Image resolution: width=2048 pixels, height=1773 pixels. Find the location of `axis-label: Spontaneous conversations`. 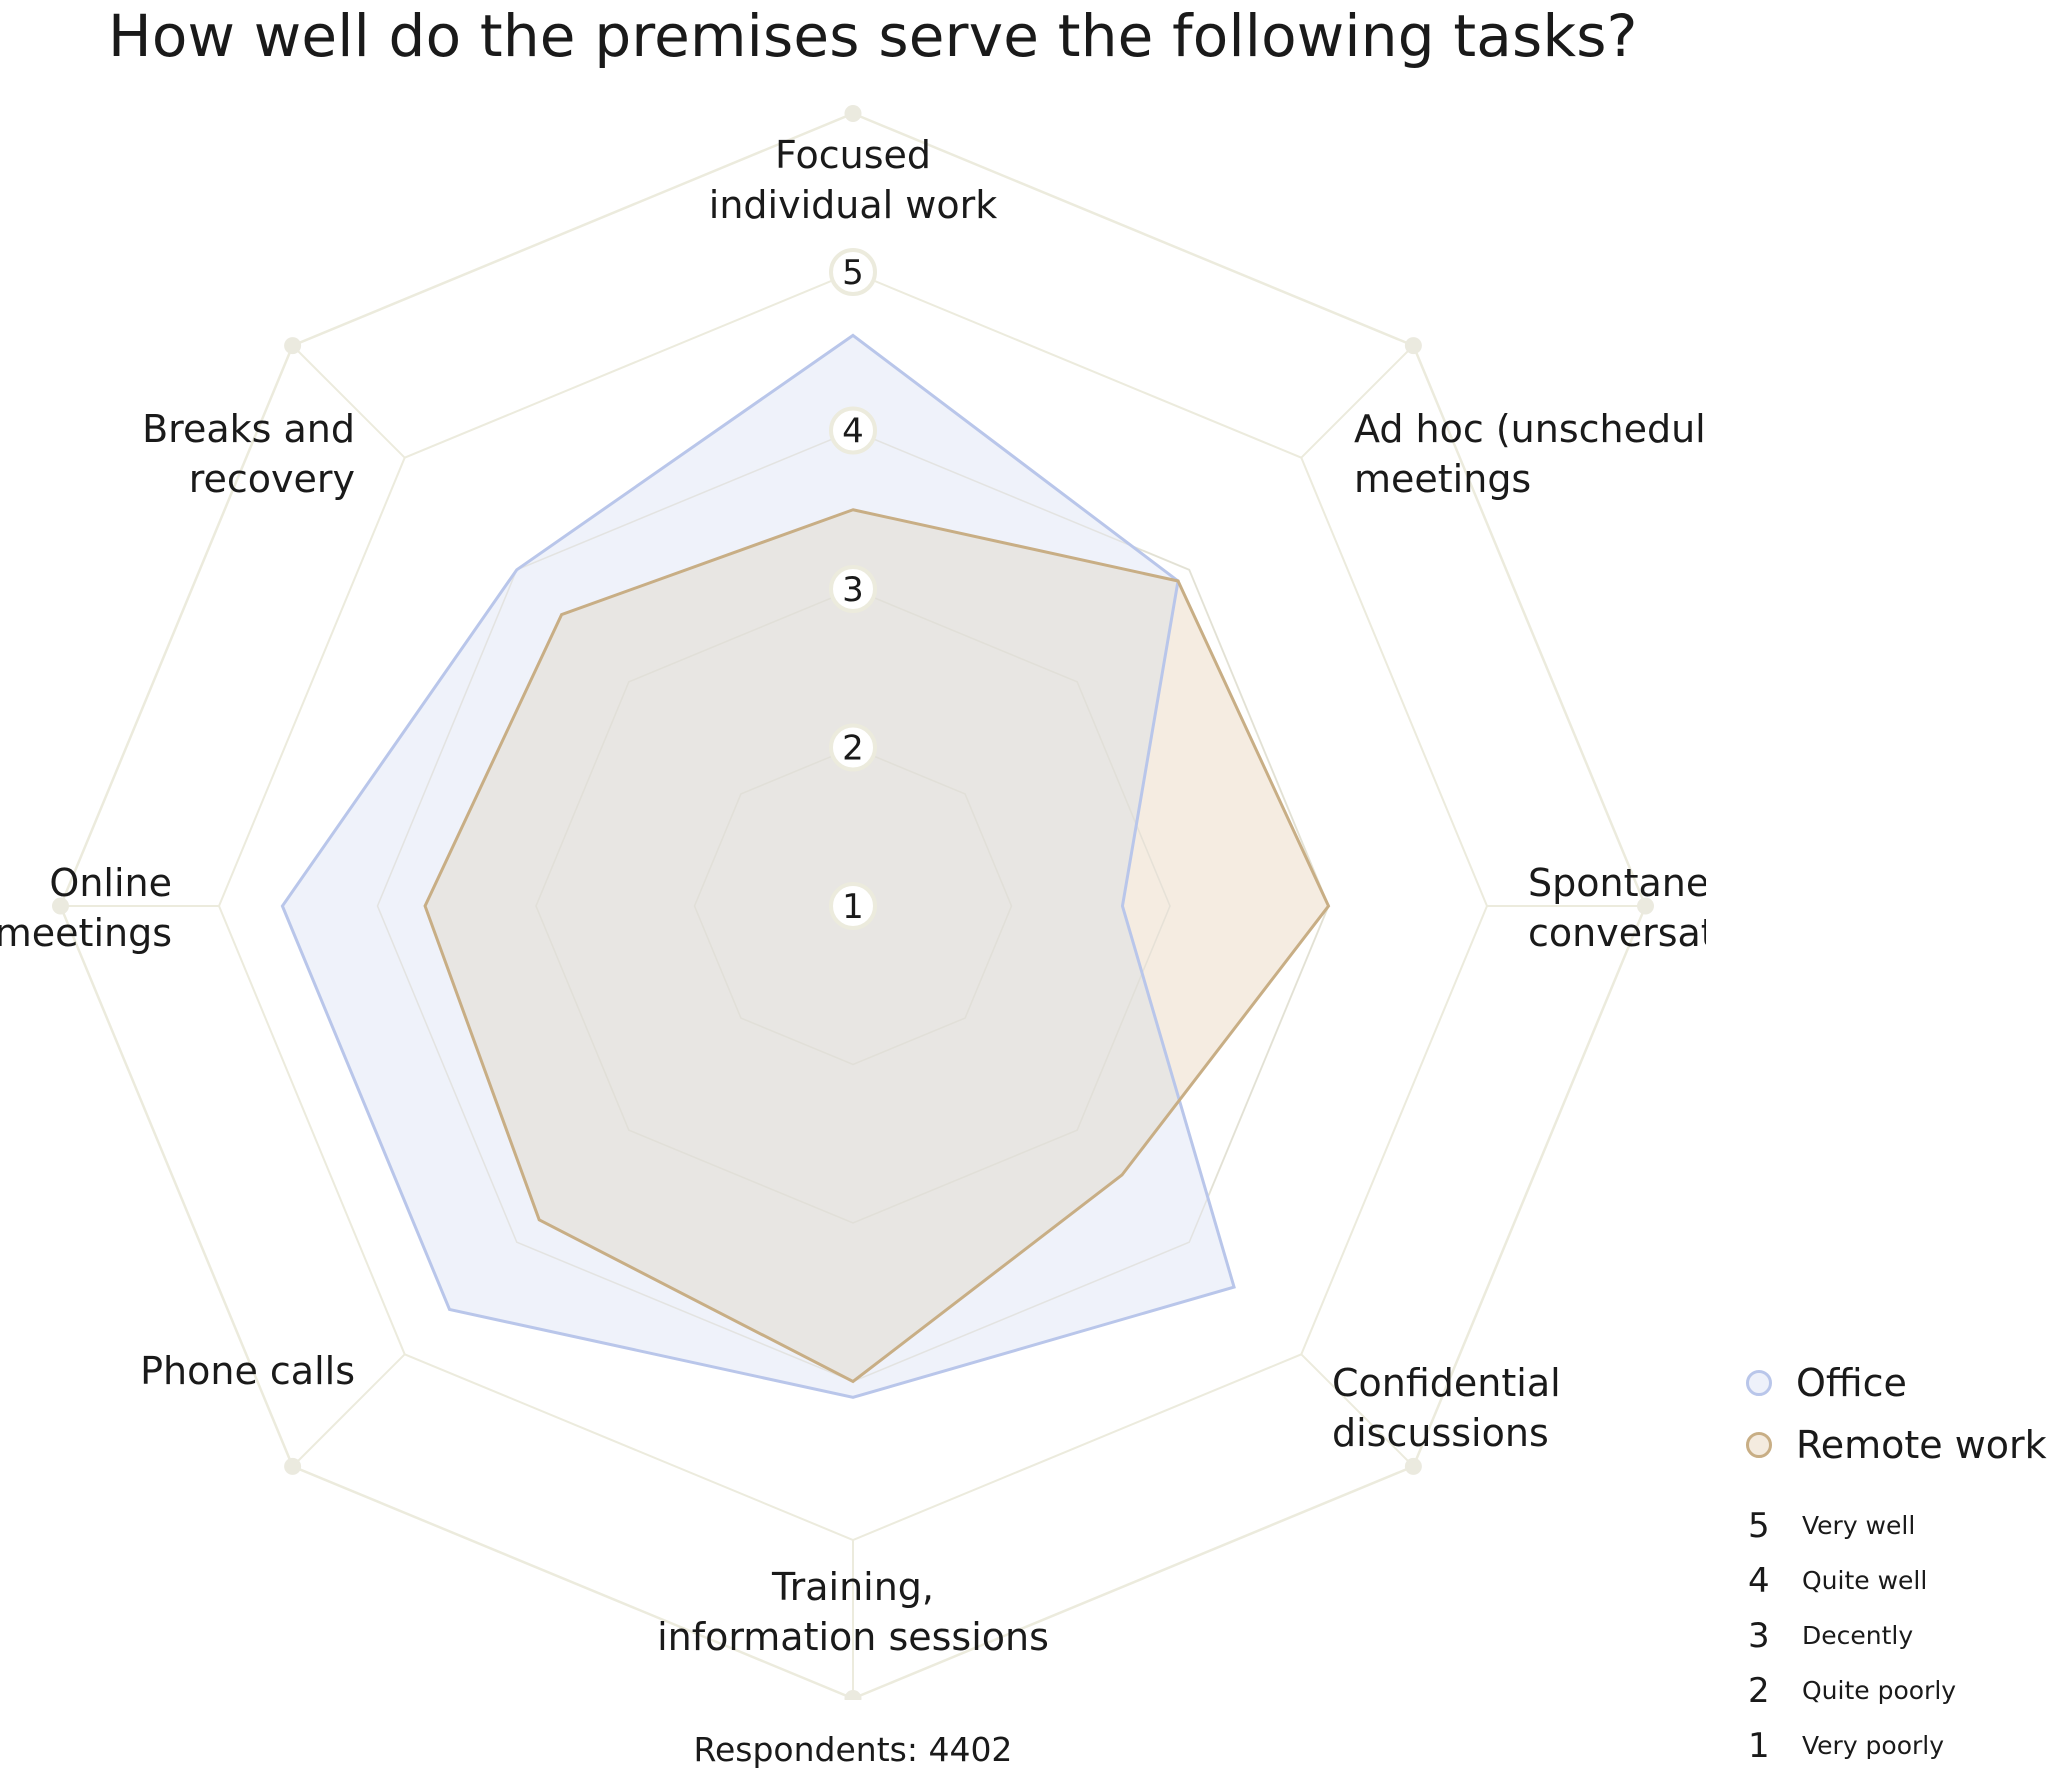

axis-label: Spontaneous conversations is located at coordinates (1617, 908).